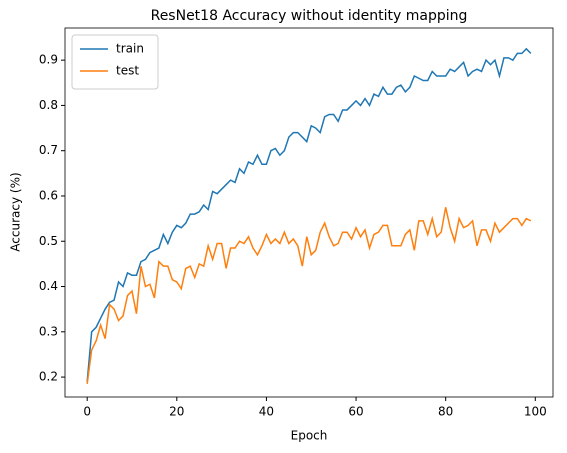 The image size is (567, 453). I want to click on x-tick-label: 80, so click(445, 412).